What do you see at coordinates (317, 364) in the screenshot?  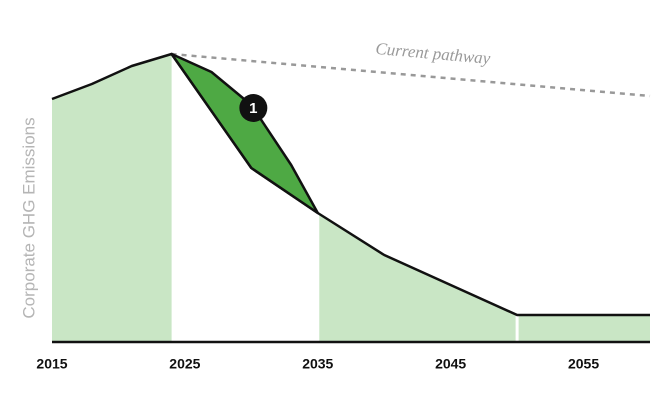 I see `x-tick-label: 2035` at bounding box center [317, 364].